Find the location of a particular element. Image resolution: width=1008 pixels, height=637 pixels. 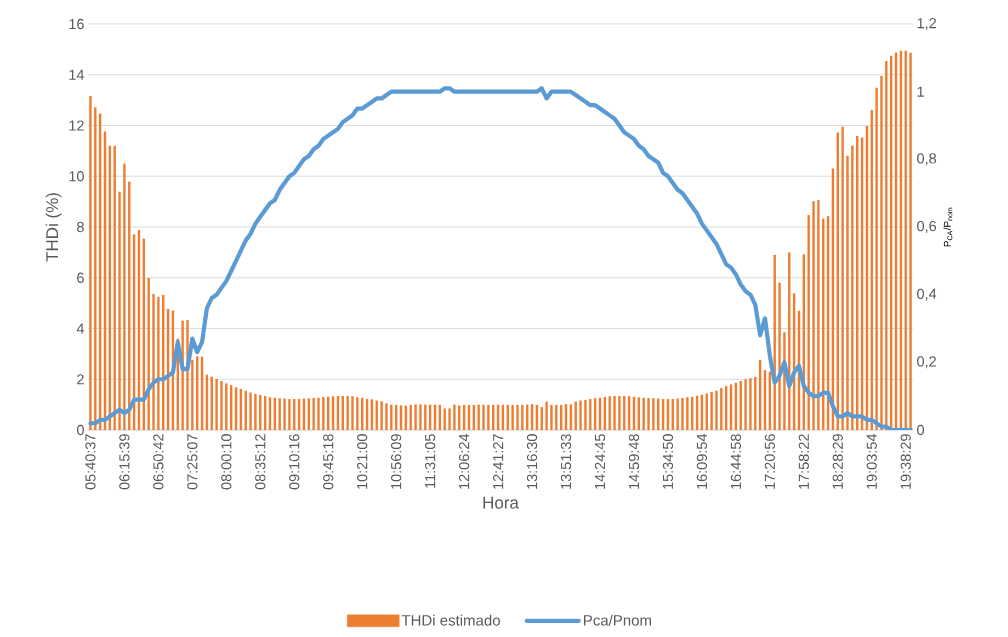

legend-label: THDi estimado is located at coordinates (450, 620).